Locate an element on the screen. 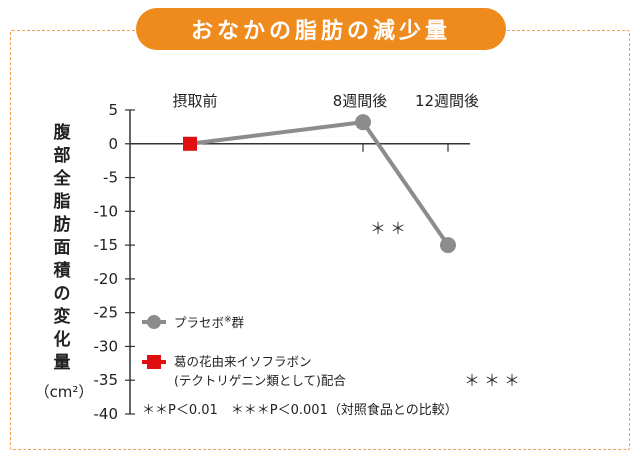 The width and height of the screenshot is (640, 458). y-tick-label: -15 is located at coordinates (106, 245).